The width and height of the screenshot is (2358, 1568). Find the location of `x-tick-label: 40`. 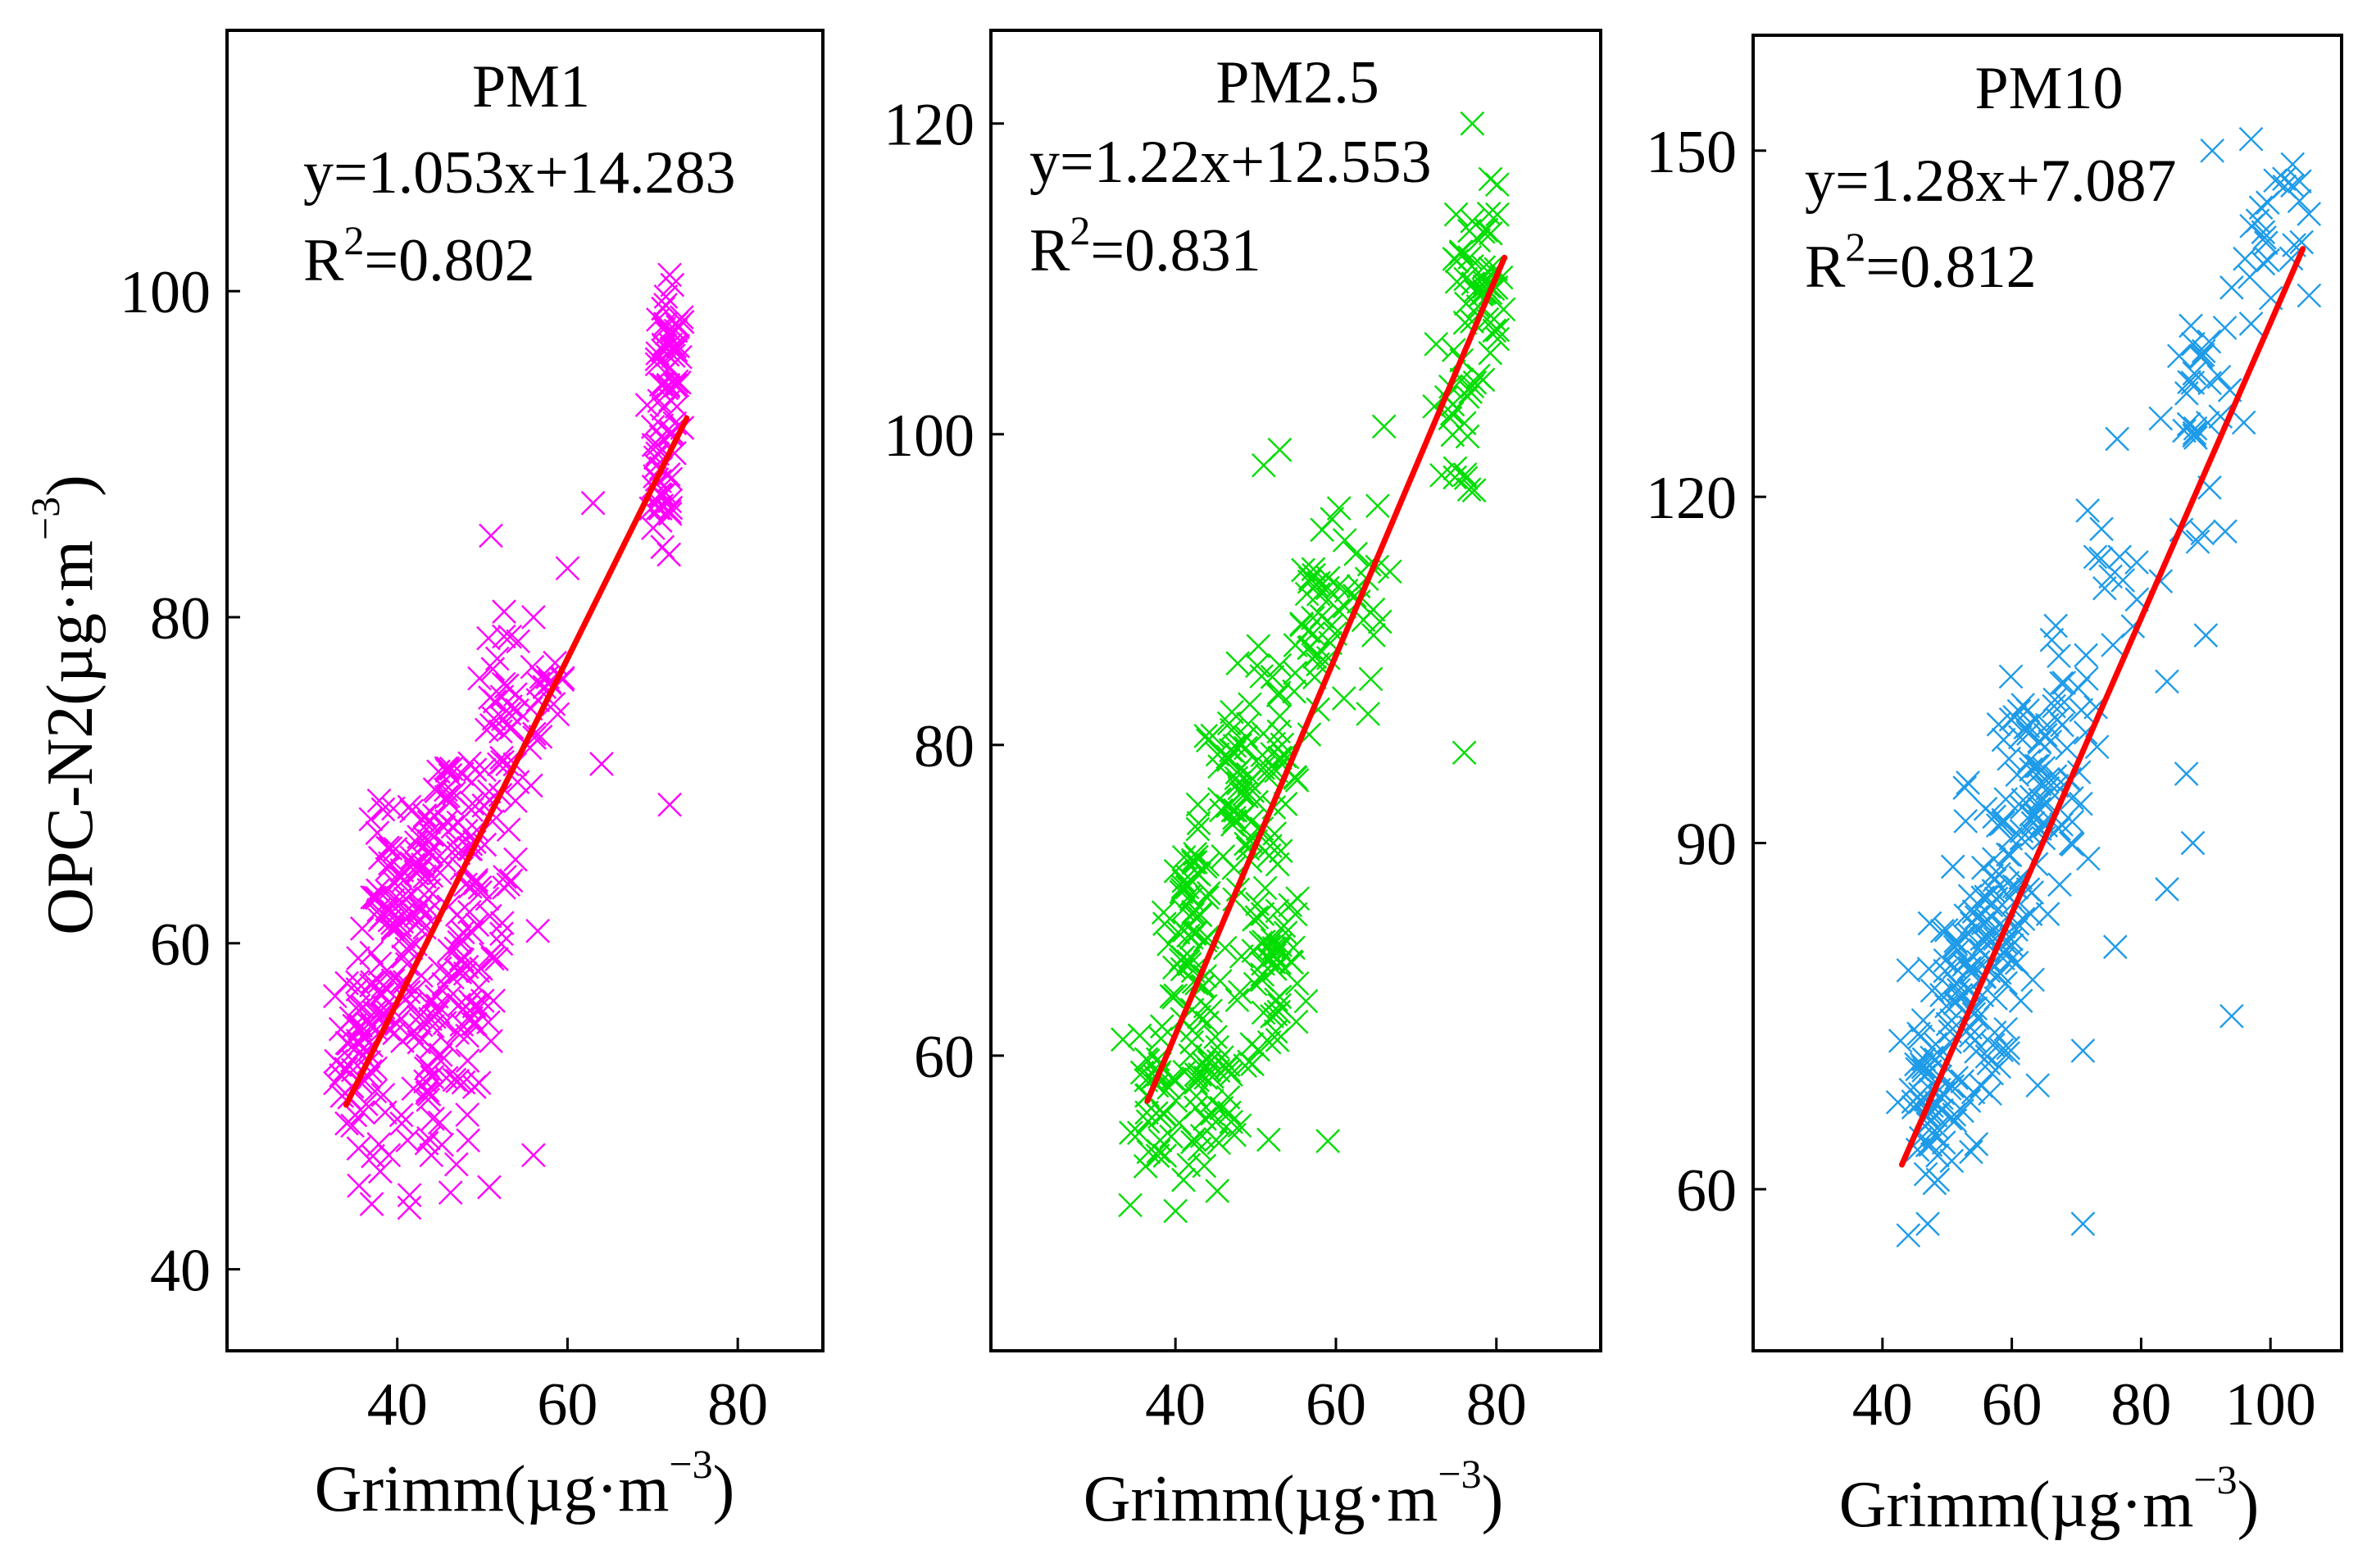

x-tick-label: 40 is located at coordinates (398, 1404).